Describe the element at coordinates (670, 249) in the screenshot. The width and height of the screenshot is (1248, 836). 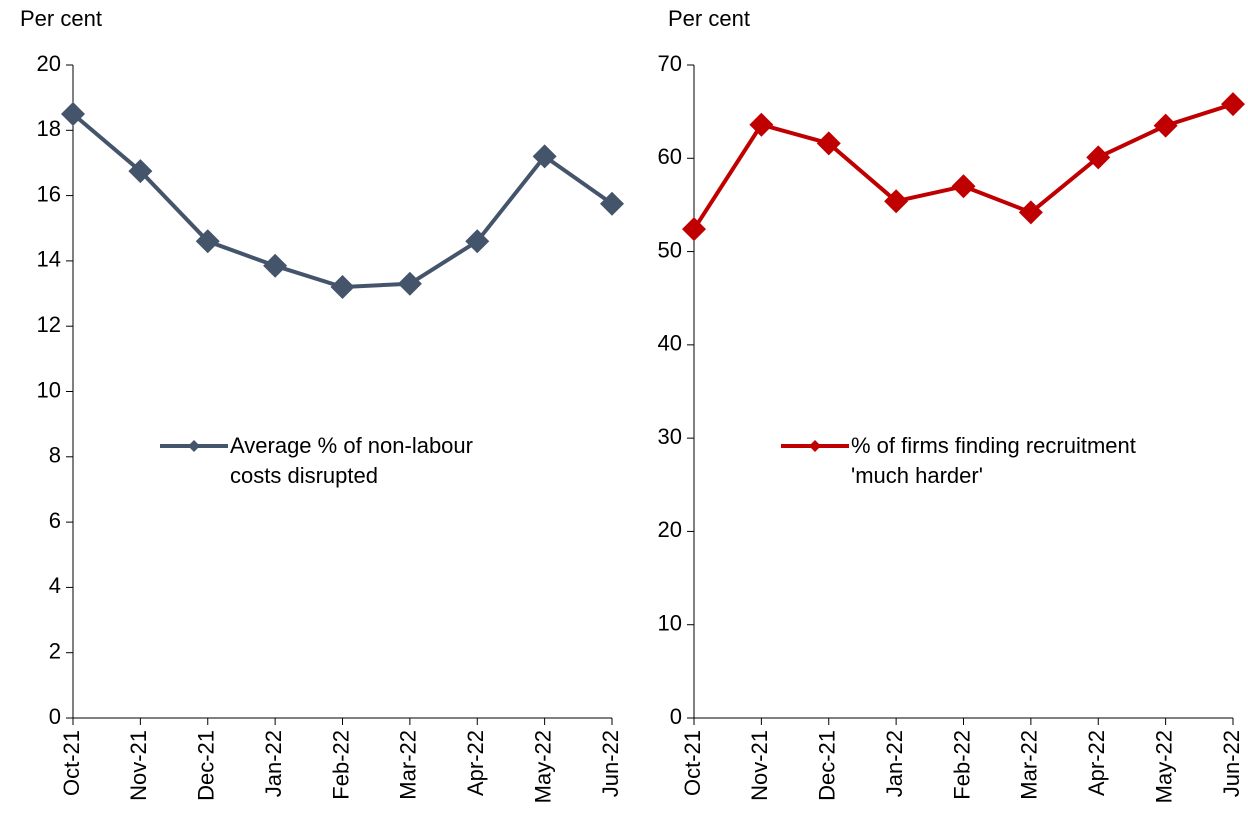
I see `y-tick-label: 50` at that location.